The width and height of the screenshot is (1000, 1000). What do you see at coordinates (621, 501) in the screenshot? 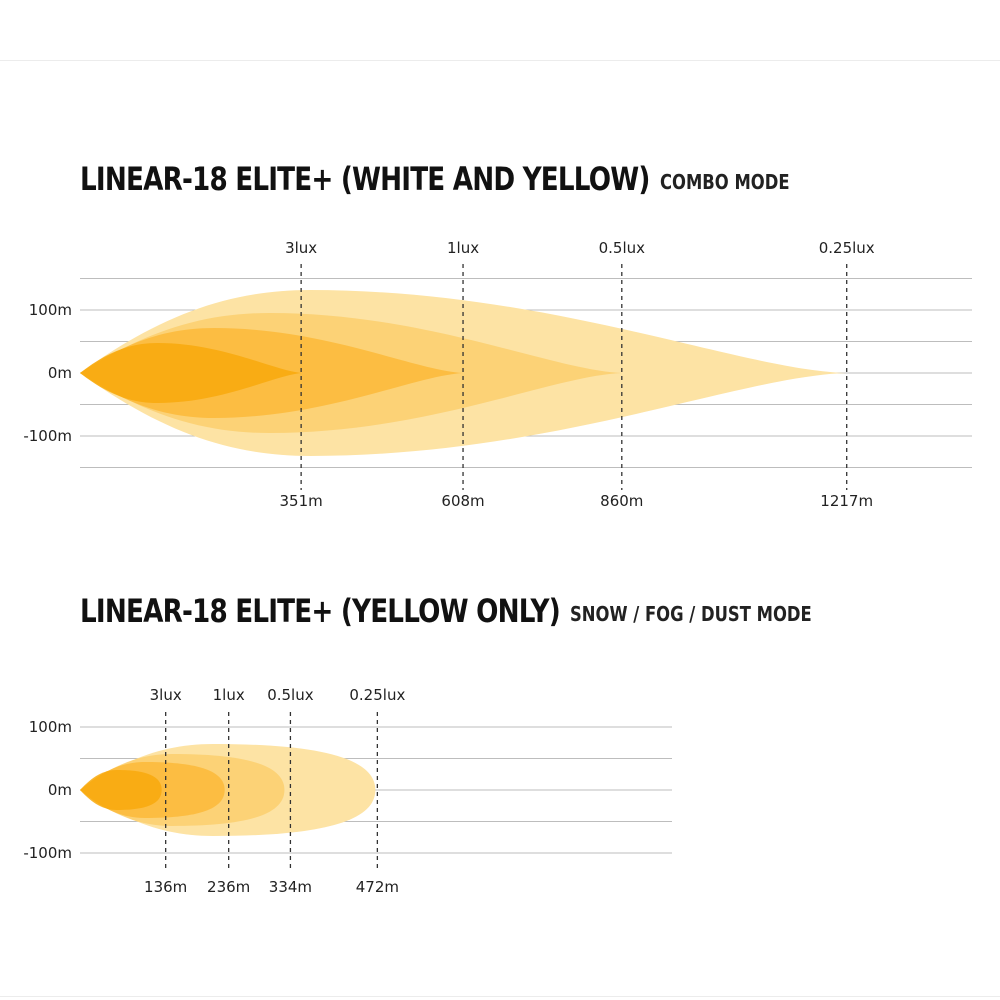
I see `distance-label: 860m` at bounding box center [621, 501].